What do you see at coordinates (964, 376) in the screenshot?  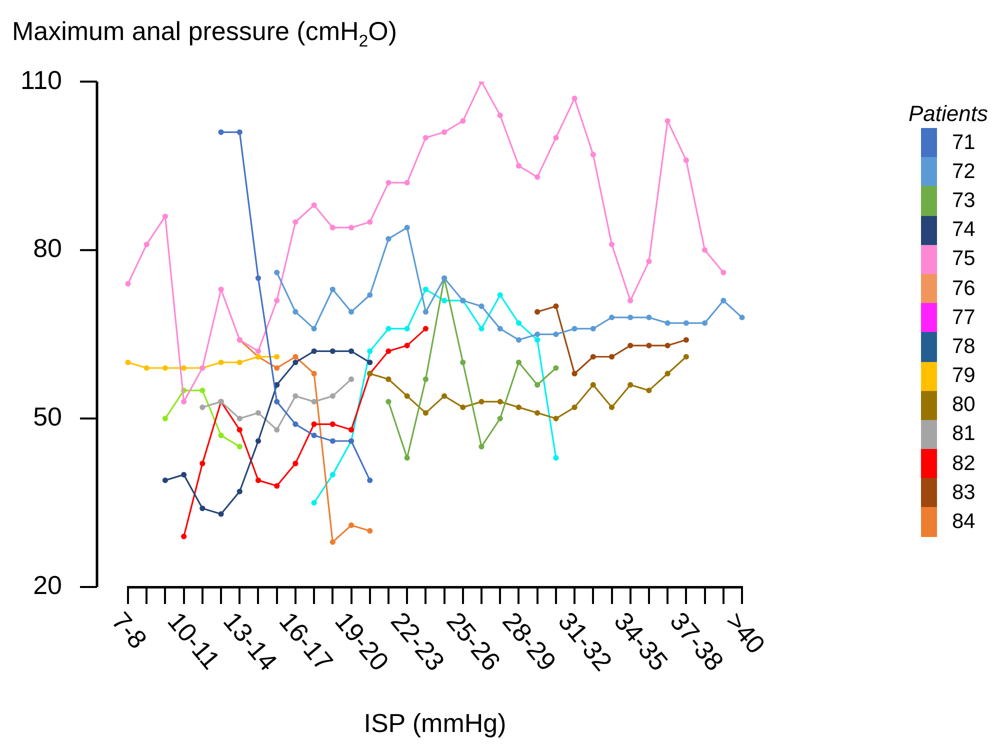 I see `legend-label: 79` at bounding box center [964, 376].